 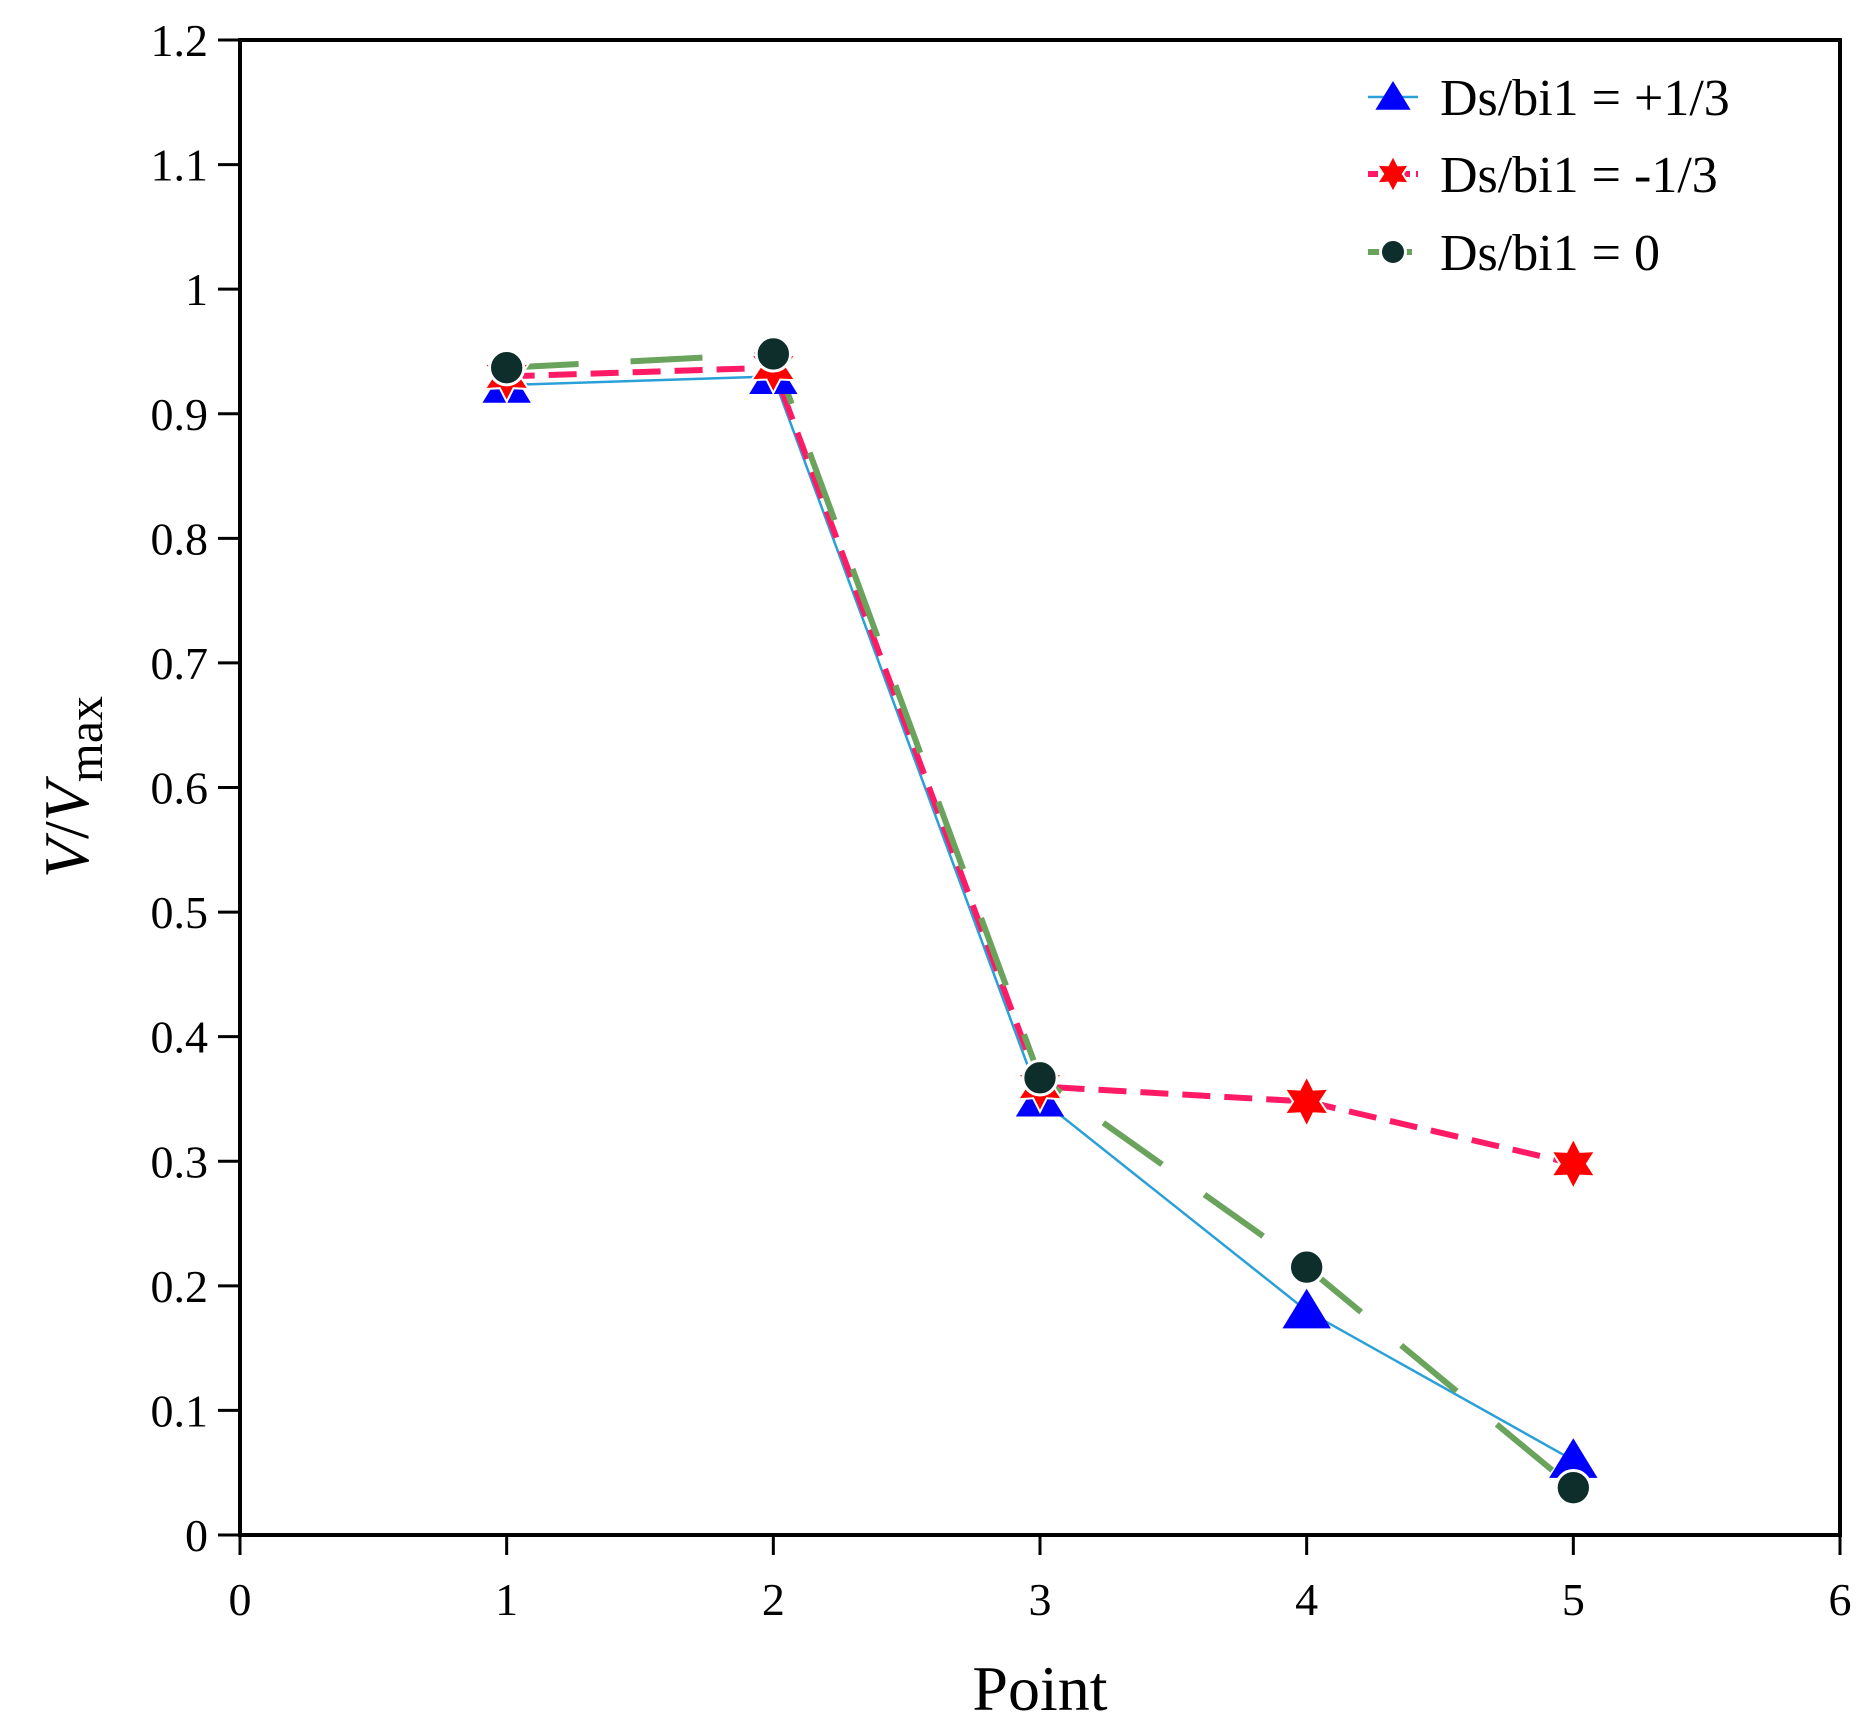 What do you see at coordinates (773, 1599) in the screenshot?
I see `x-tick-label: 2` at bounding box center [773, 1599].